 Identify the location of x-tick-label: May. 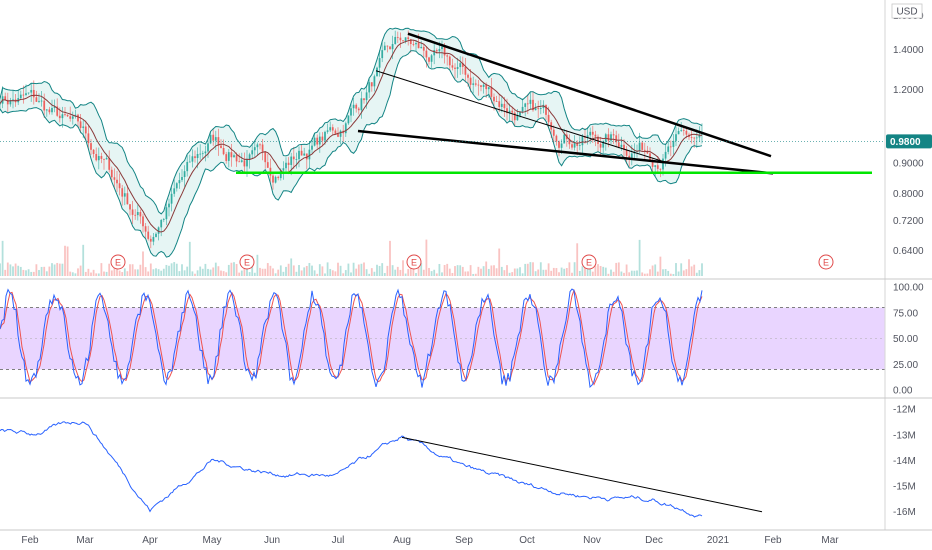
(212, 540).